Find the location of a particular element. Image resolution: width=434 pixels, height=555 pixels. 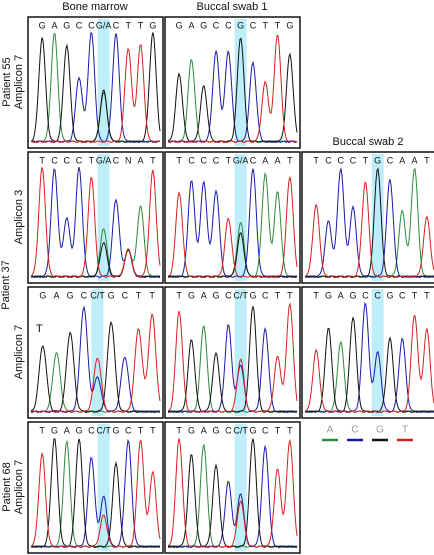

column-header: Buccal swab 1 is located at coordinates (232, 7).